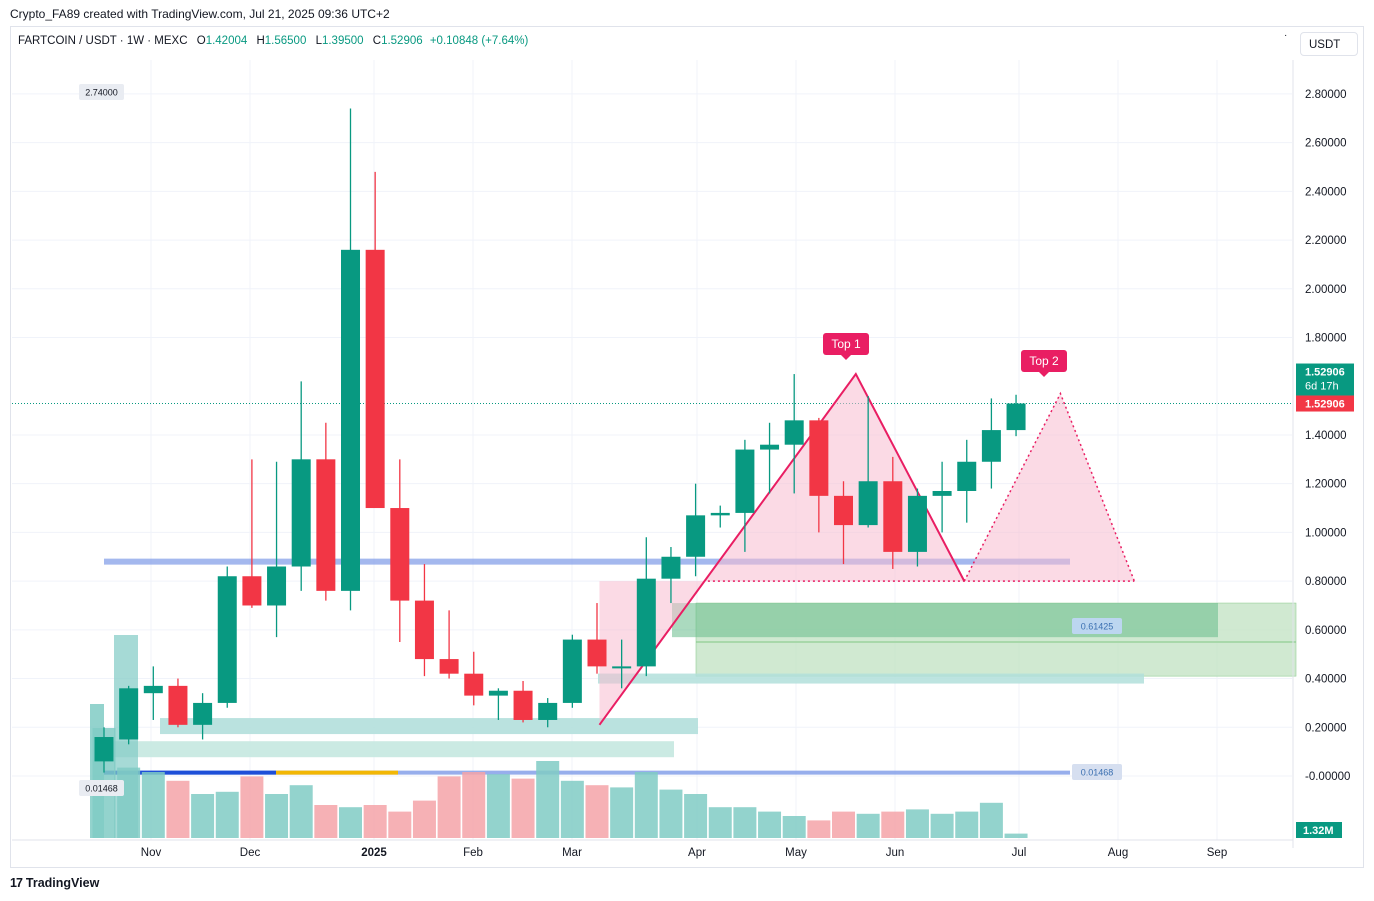 This screenshot has width=1374, height=901. I want to click on x-tick-label: Dec, so click(250, 853).